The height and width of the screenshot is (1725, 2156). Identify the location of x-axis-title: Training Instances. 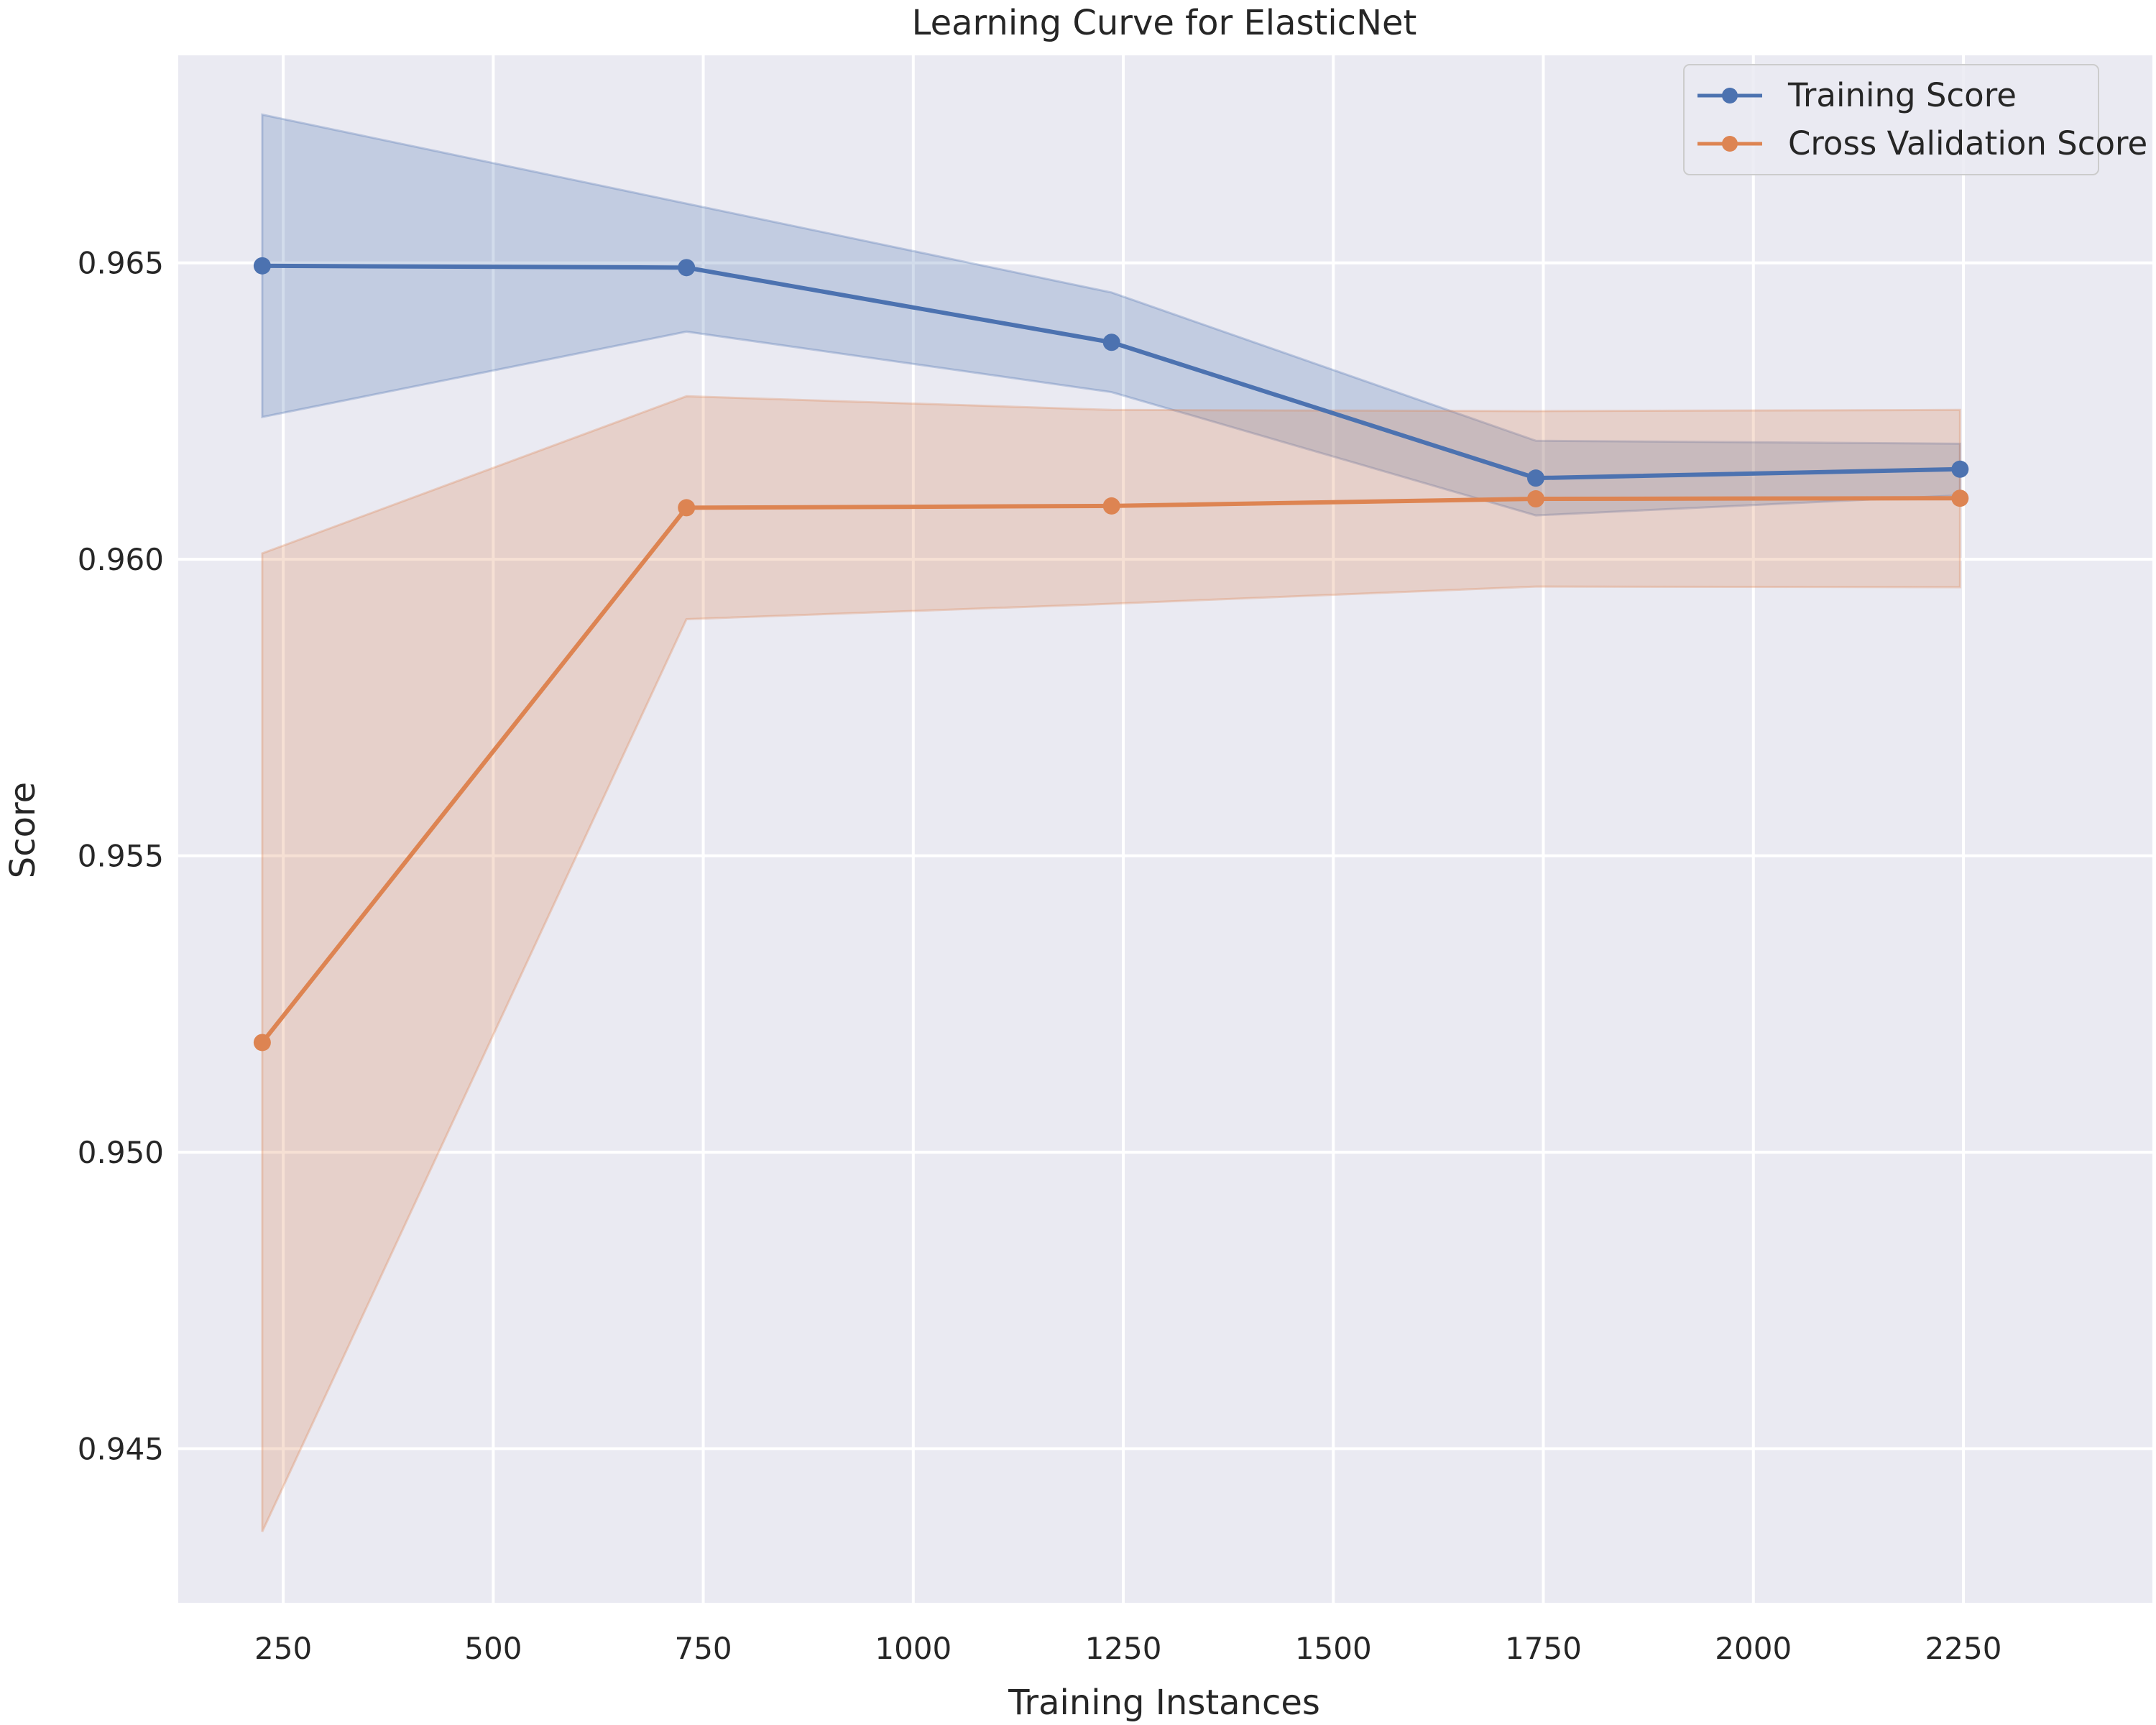
(1164, 1703).